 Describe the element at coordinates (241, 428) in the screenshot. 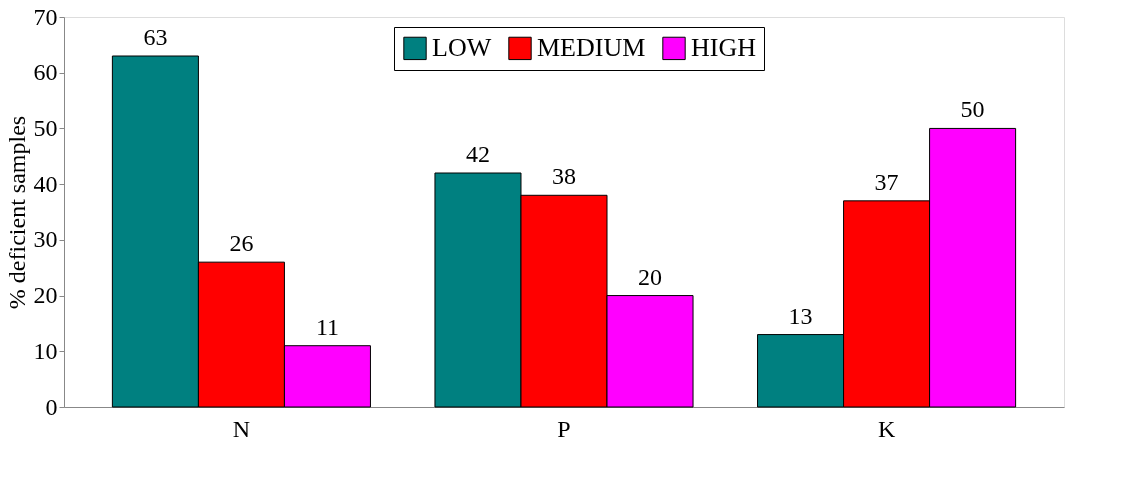

I see `x-tick-label: N` at that location.